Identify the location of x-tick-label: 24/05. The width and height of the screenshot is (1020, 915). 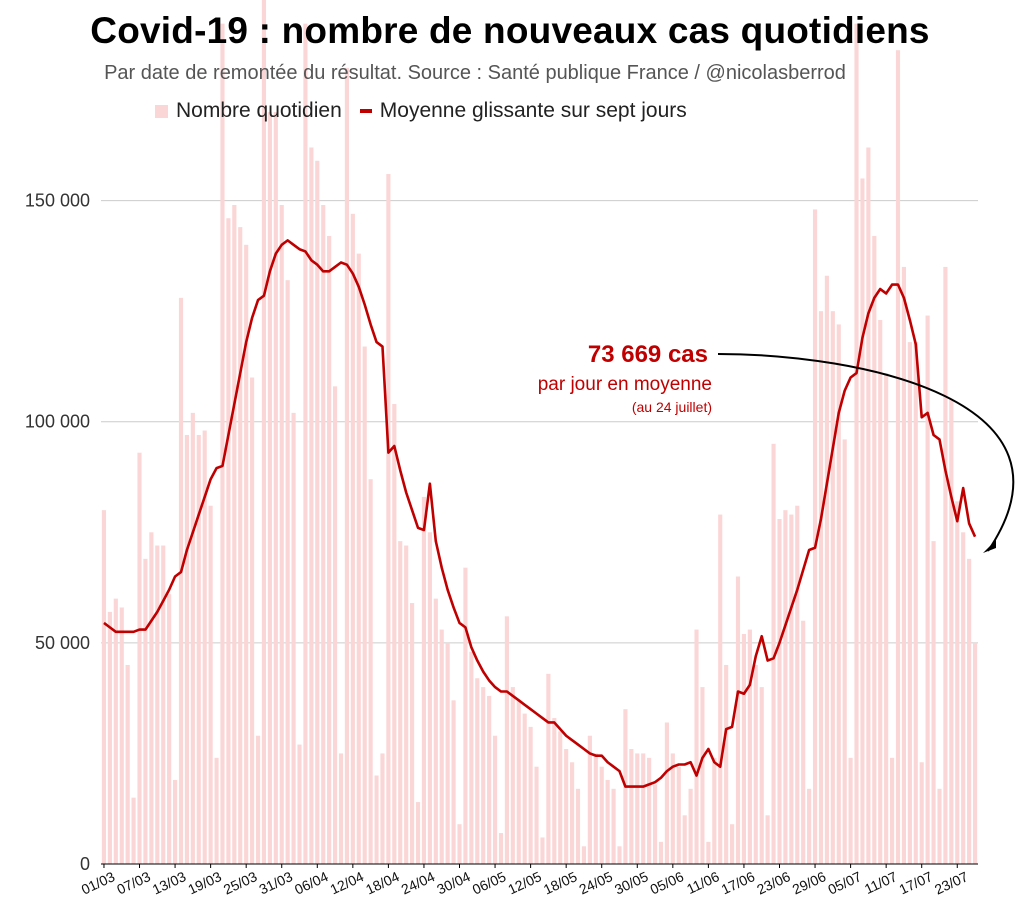
(595, 882).